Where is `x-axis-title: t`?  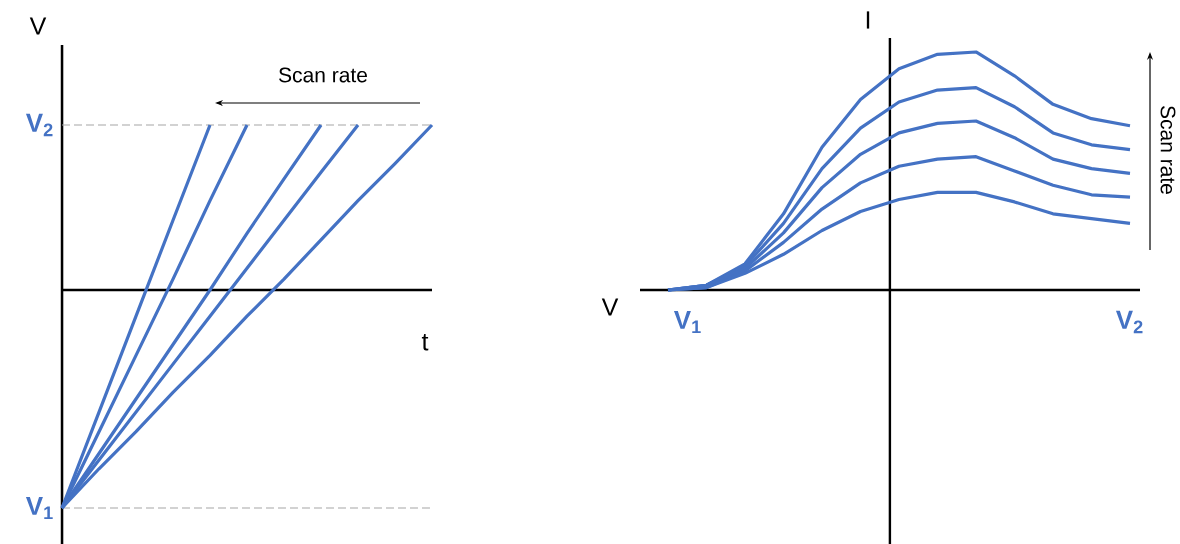
x-axis-title: t is located at coordinates (425, 342).